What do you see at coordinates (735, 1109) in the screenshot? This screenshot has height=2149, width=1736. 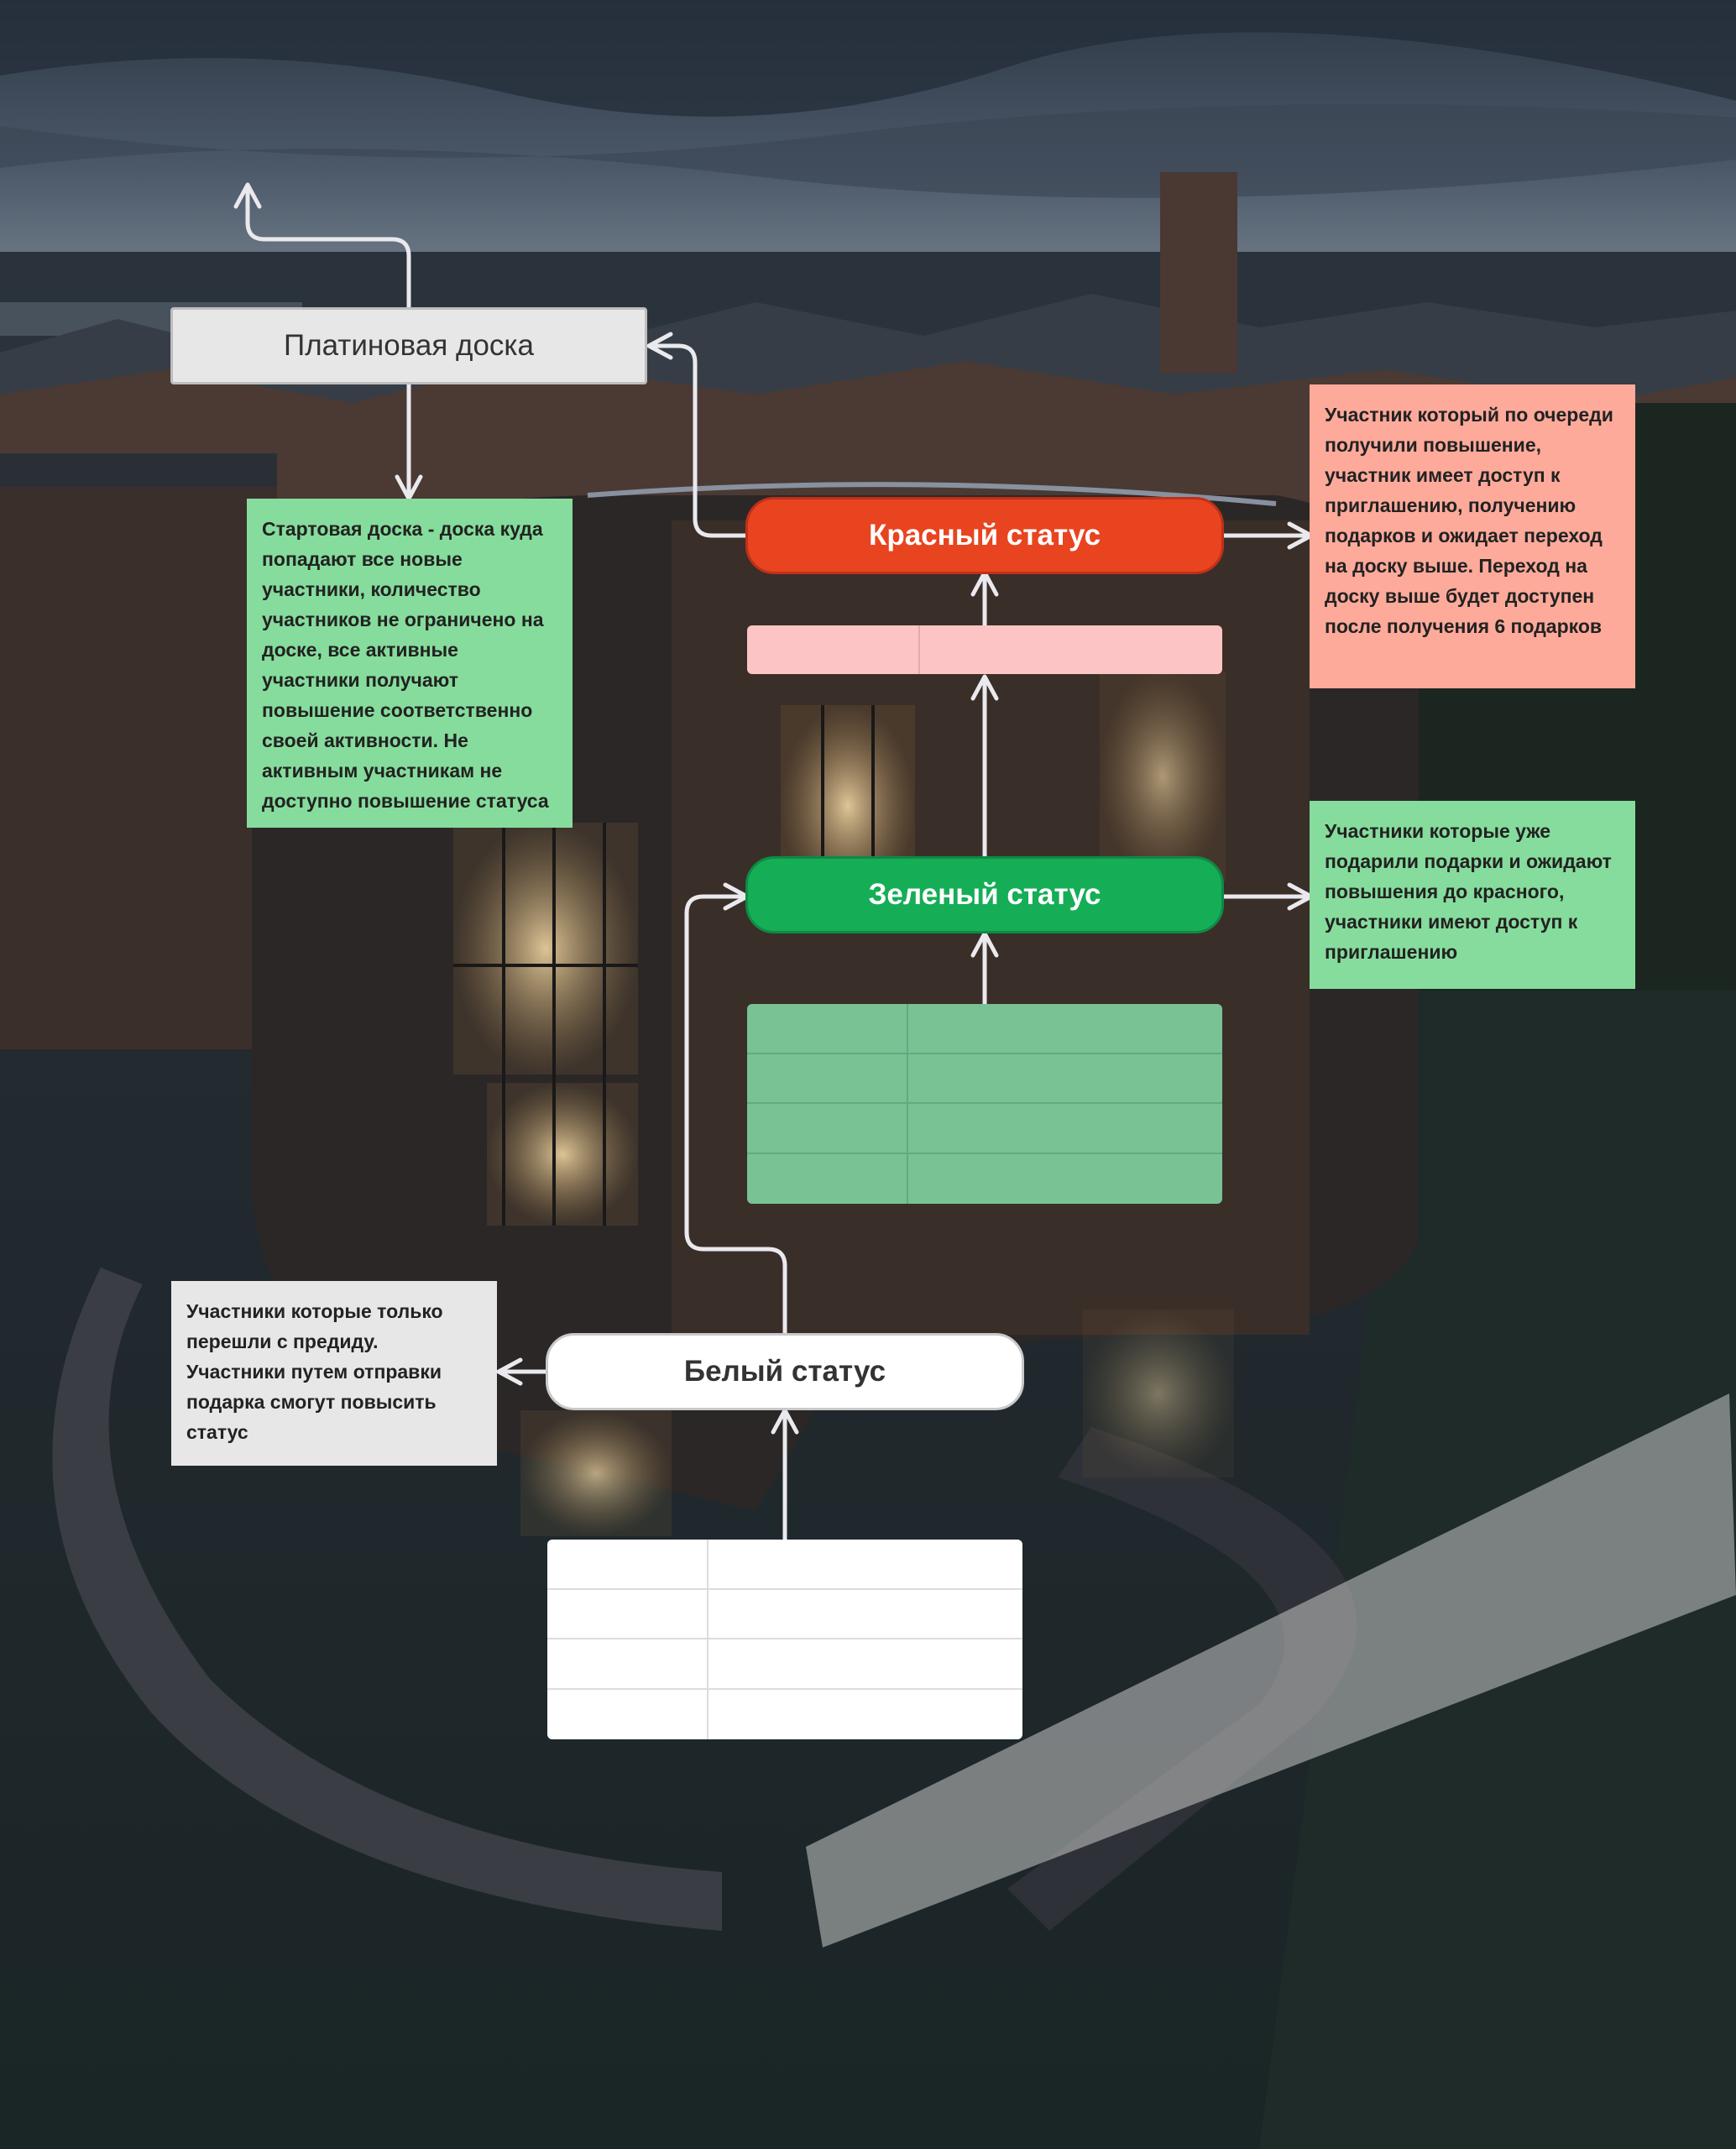 I see `arrow-white-to-green` at bounding box center [735, 1109].